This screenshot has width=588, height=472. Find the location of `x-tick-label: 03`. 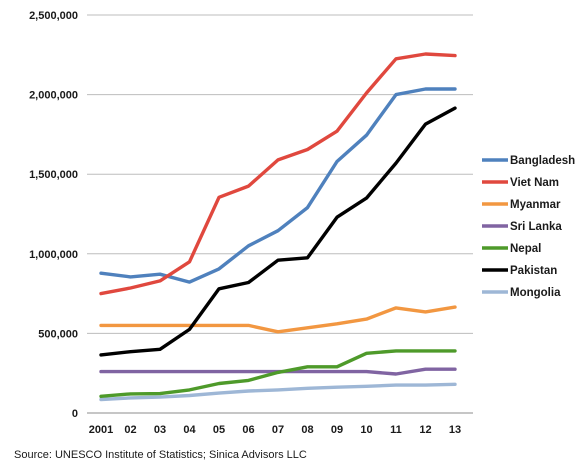

x-tick-label: 03 is located at coordinates (160, 430).